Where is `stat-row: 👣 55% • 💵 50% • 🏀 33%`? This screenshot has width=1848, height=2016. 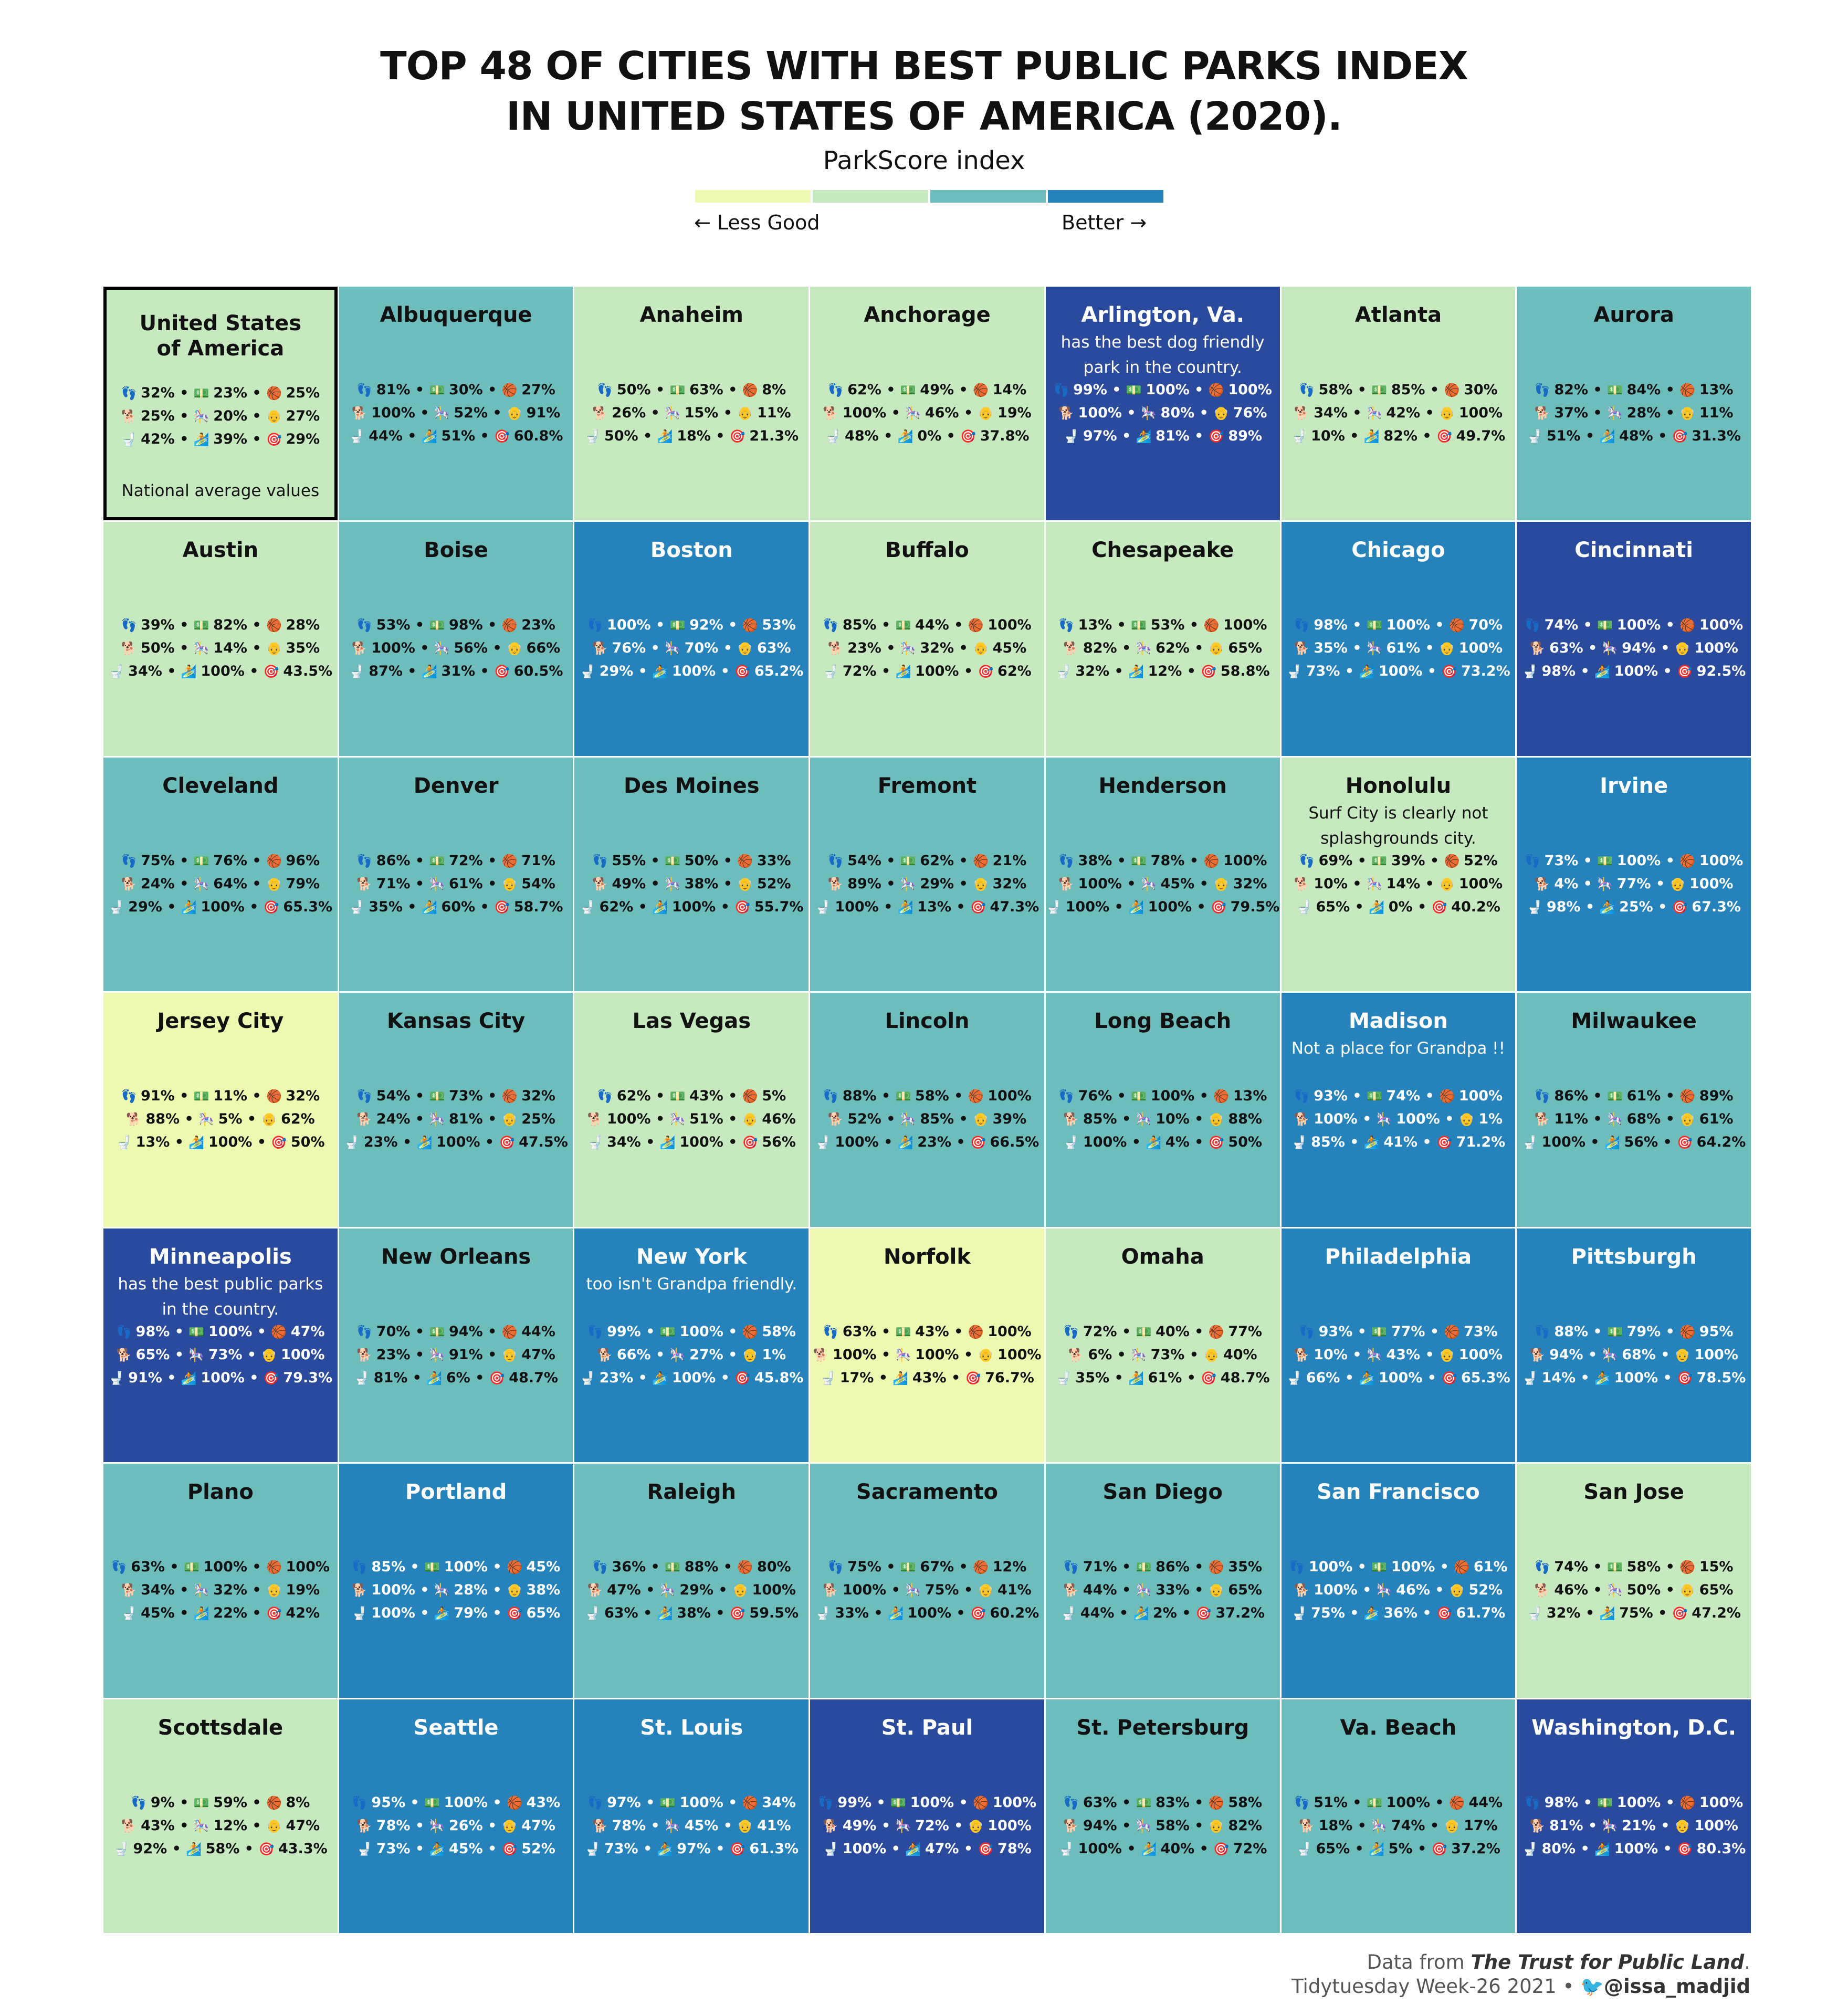 stat-row: 👣 55% • 💵 50% • 🏀 33% is located at coordinates (691, 861).